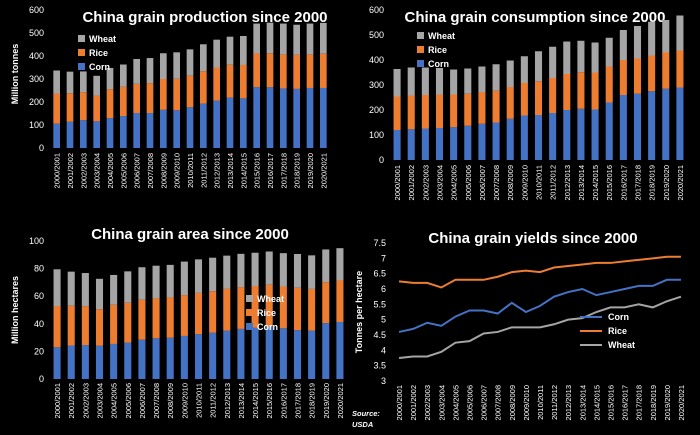 The height and width of the screenshot is (435, 700). Describe the element at coordinates (617, 331) in the screenshot. I see `legend-entry: Rice` at that location.